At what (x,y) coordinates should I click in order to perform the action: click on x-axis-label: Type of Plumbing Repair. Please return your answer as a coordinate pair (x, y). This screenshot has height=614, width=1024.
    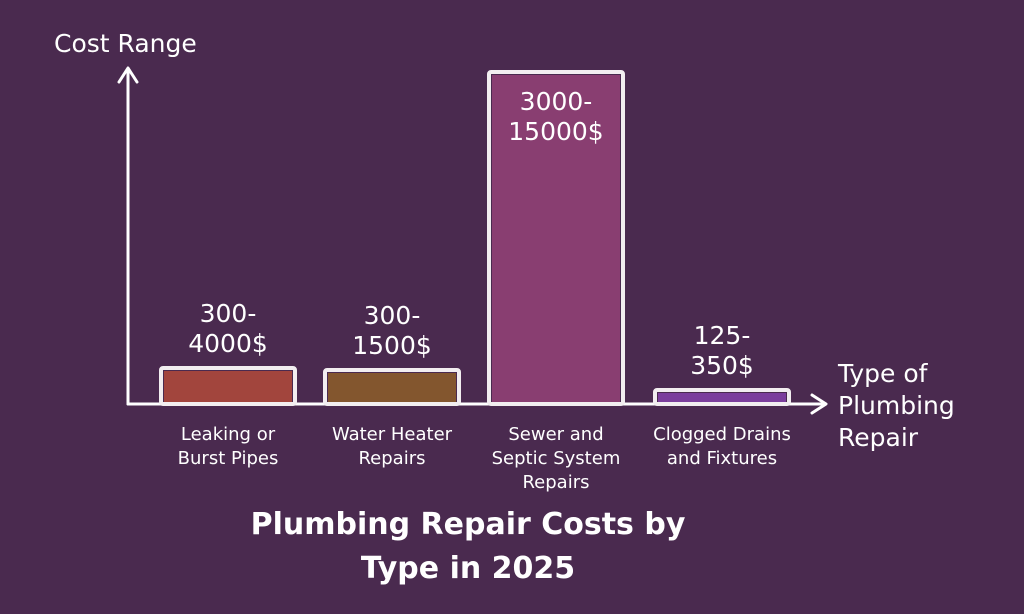
    Looking at the image, I should click on (896, 405).